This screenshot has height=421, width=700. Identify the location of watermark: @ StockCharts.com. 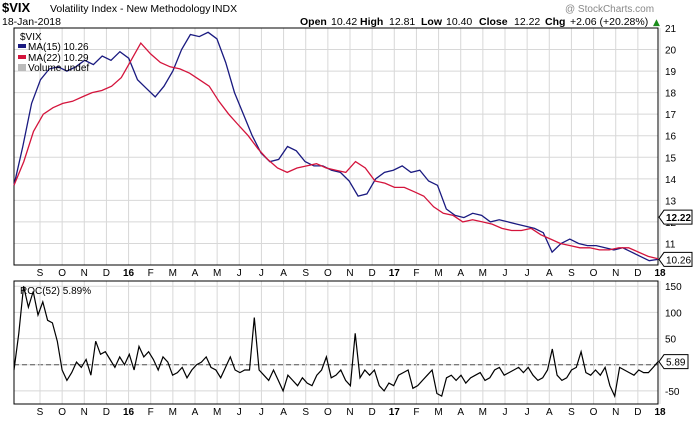
(609, 9).